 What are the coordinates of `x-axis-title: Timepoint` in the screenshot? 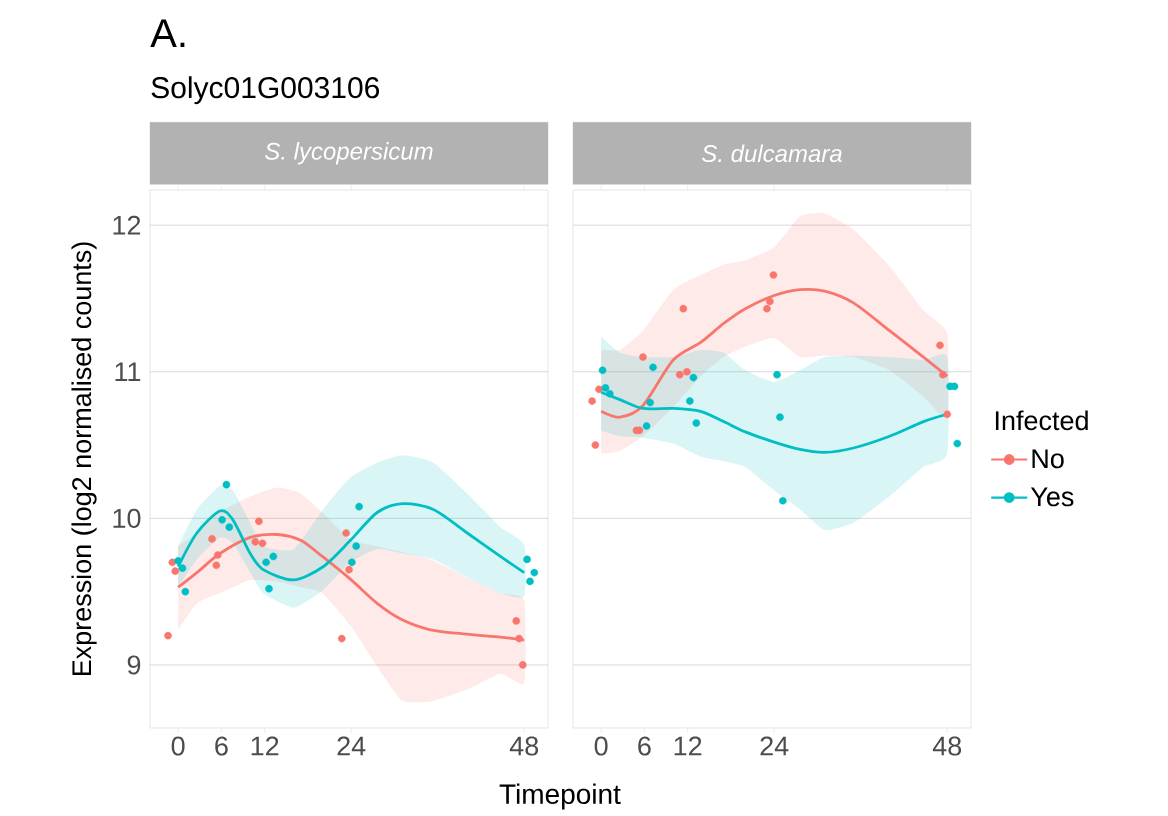 It's located at (560, 796).